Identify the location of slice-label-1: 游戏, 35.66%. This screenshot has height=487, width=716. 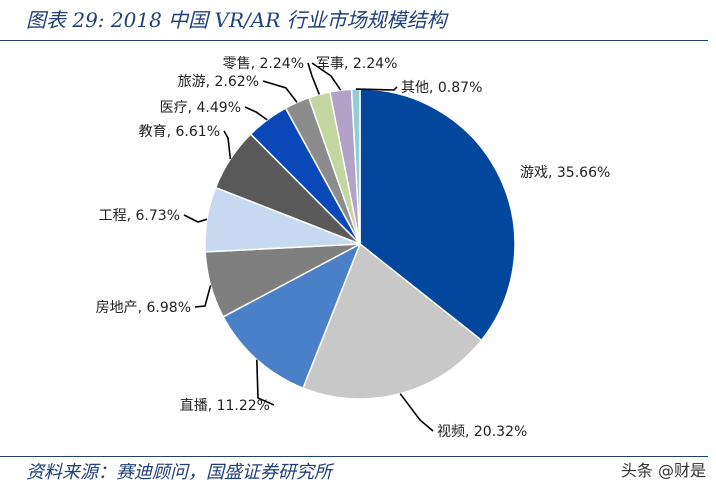
(565, 173).